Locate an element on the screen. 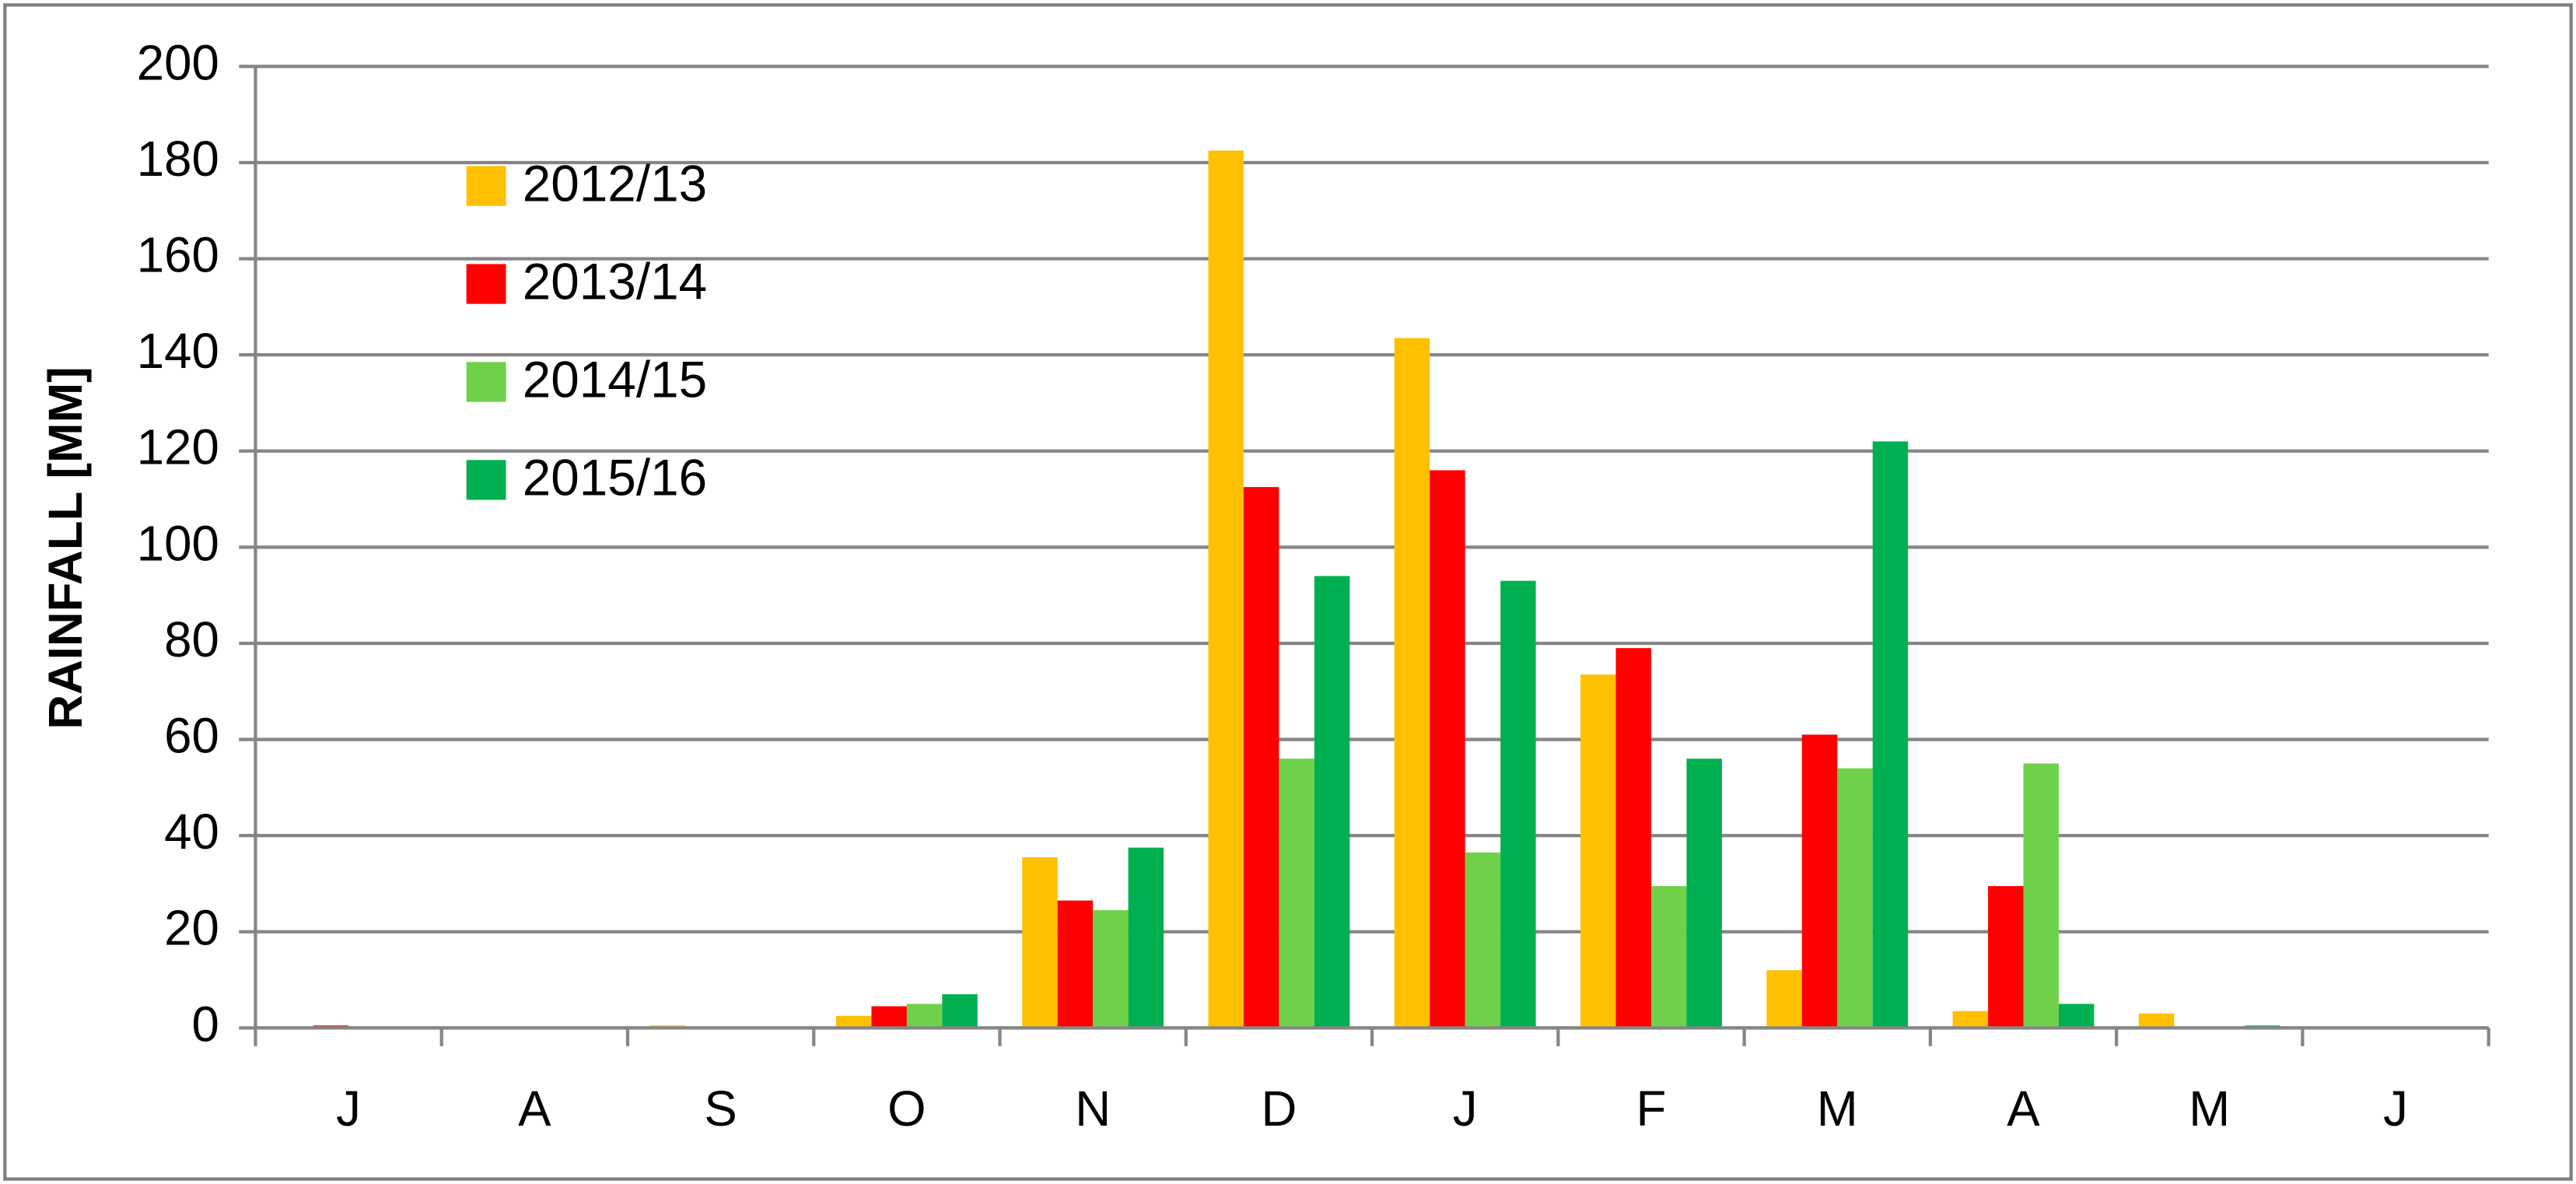 The height and width of the screenshot is (1184, 2576). x-tick-label: S is located at coordinates (720, 1109).